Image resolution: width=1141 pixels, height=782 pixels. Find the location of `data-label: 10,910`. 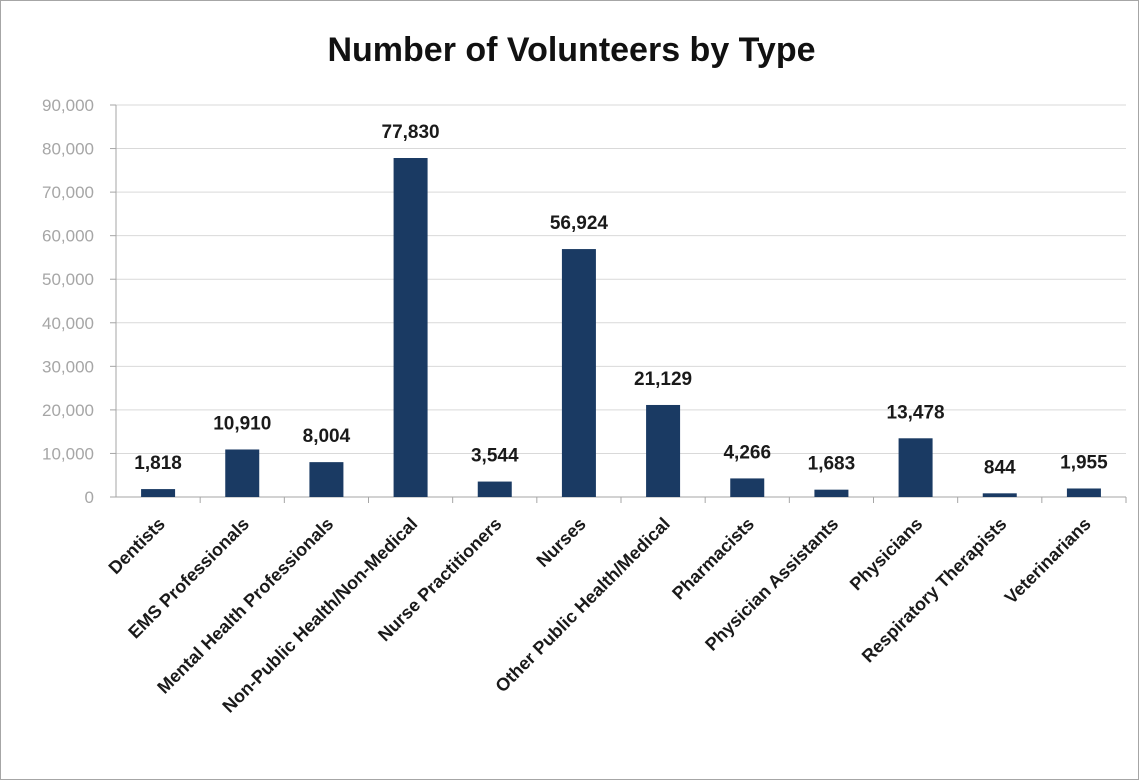

data-label: 10,910 is located at coordinates (242, 423).